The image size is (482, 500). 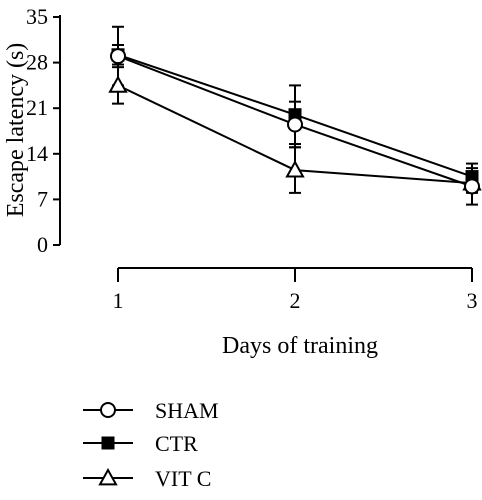 I want to click on y-tick-label: 28, so click(x=37, y=62).